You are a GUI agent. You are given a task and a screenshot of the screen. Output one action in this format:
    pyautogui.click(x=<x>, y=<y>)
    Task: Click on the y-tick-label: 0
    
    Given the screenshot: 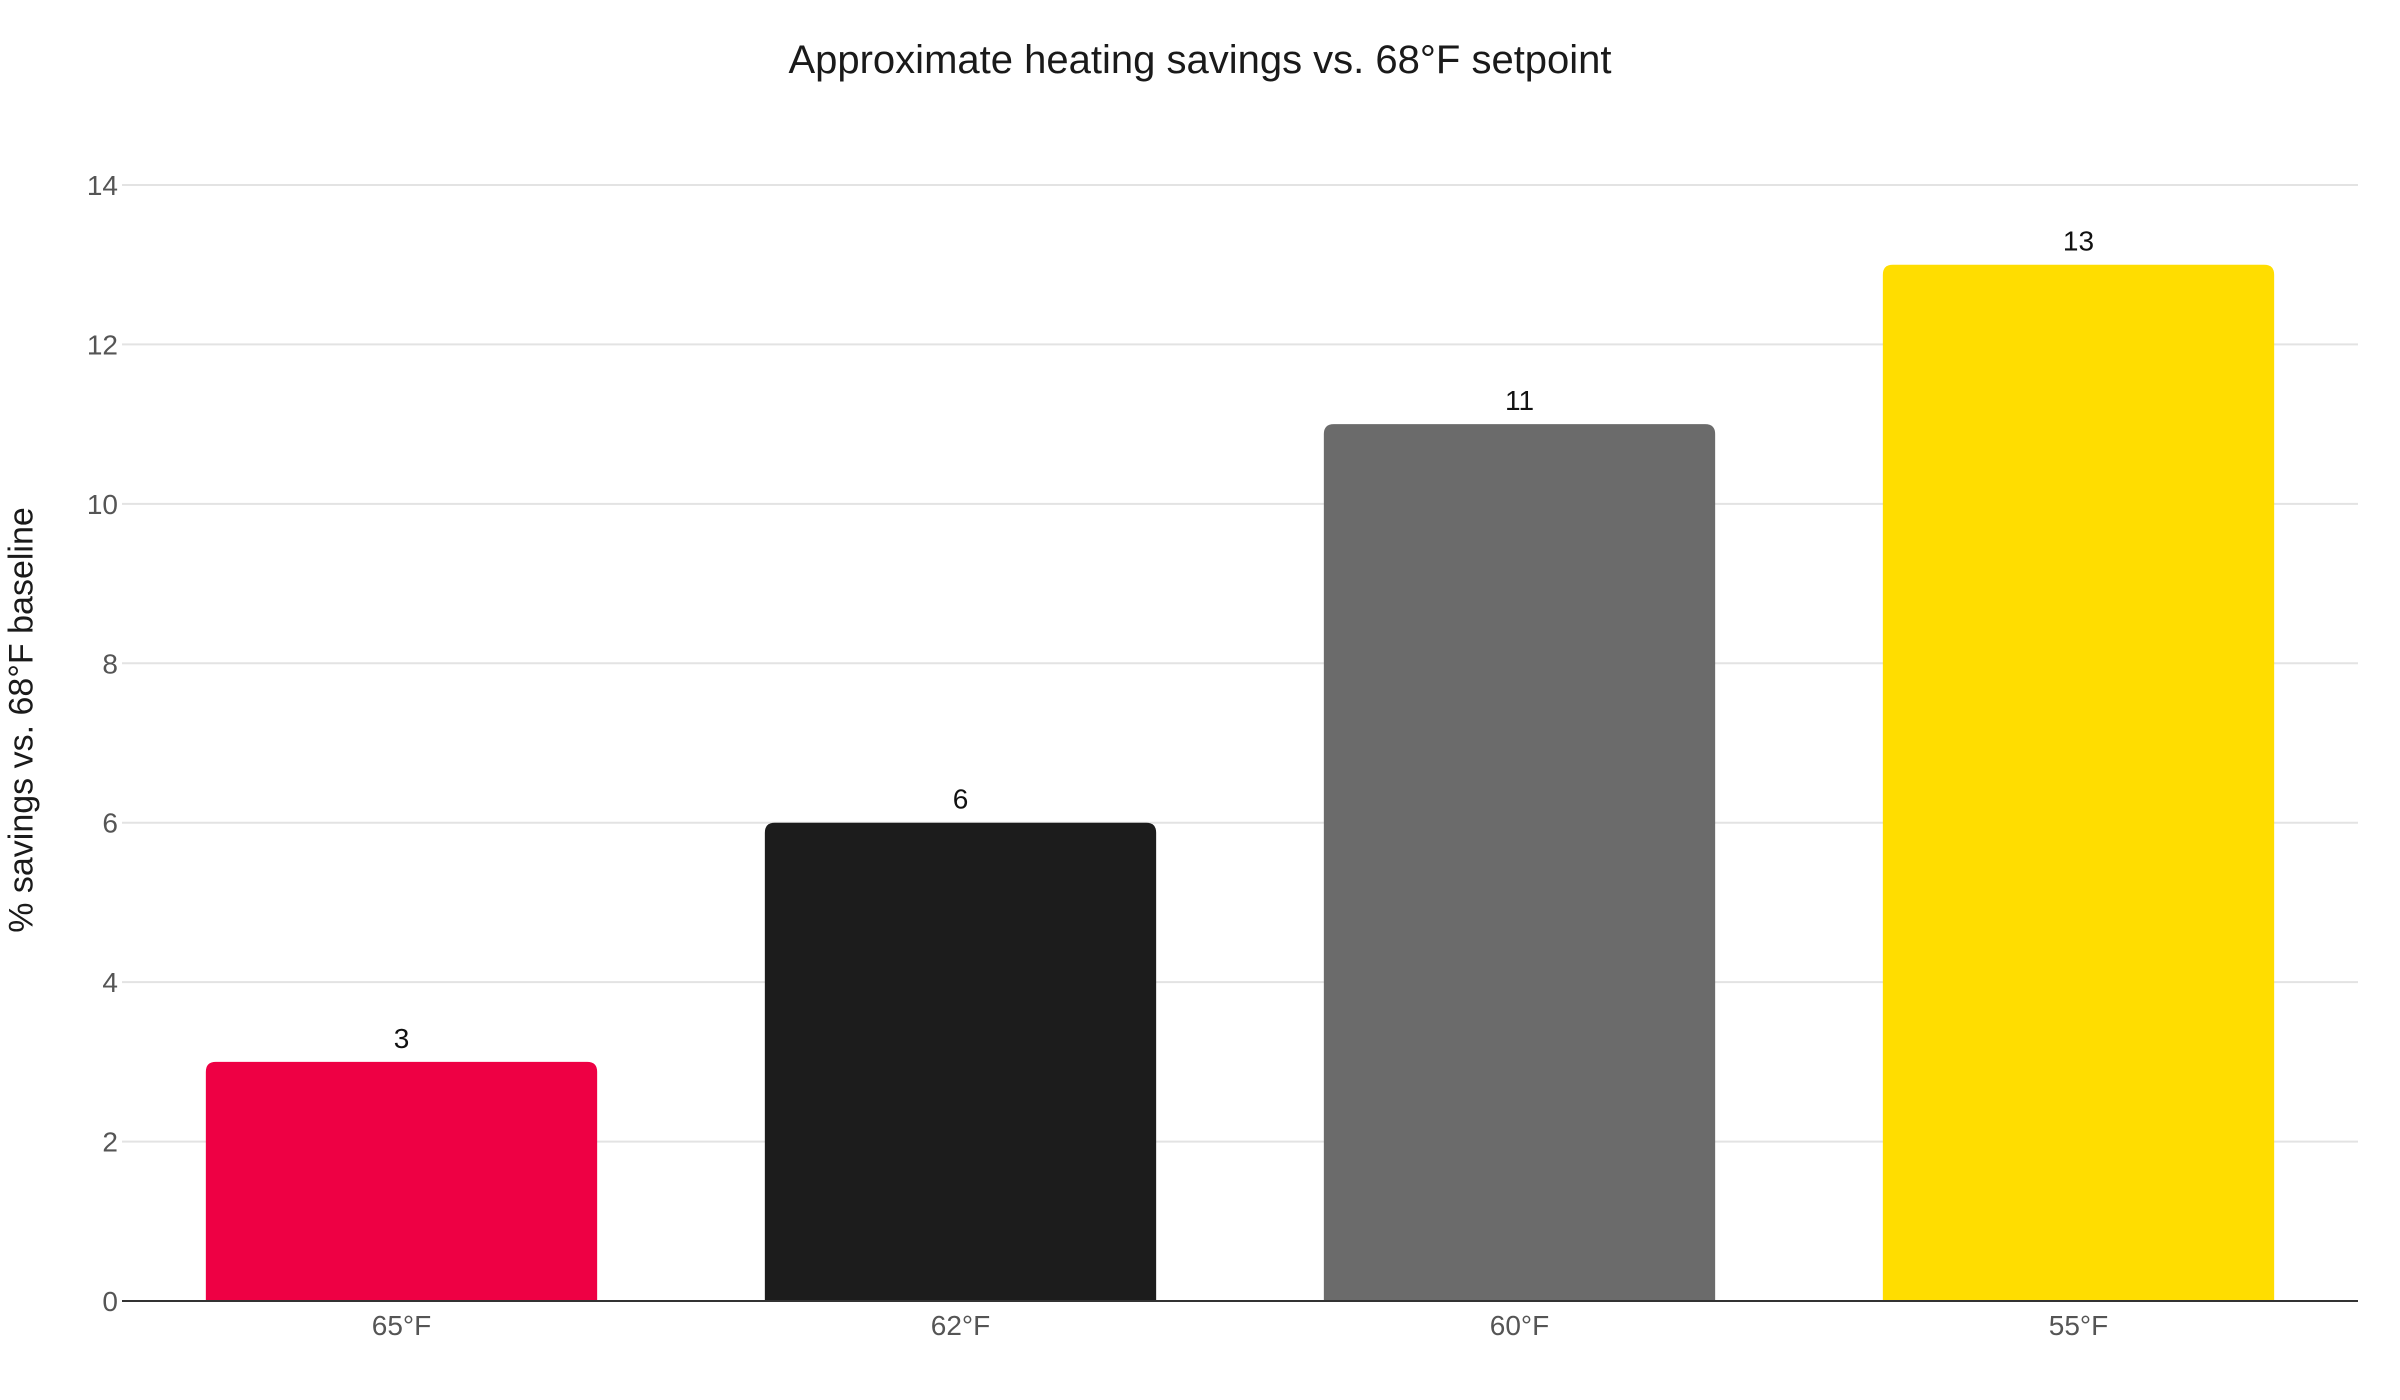 What is the action you would take?
    pyautogui.click(x=110, y=1301)
    